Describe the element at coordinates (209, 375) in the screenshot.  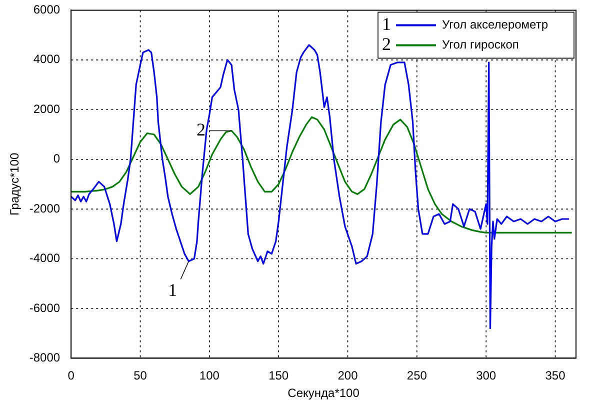
I see `x-tick-label: 100` at that location.